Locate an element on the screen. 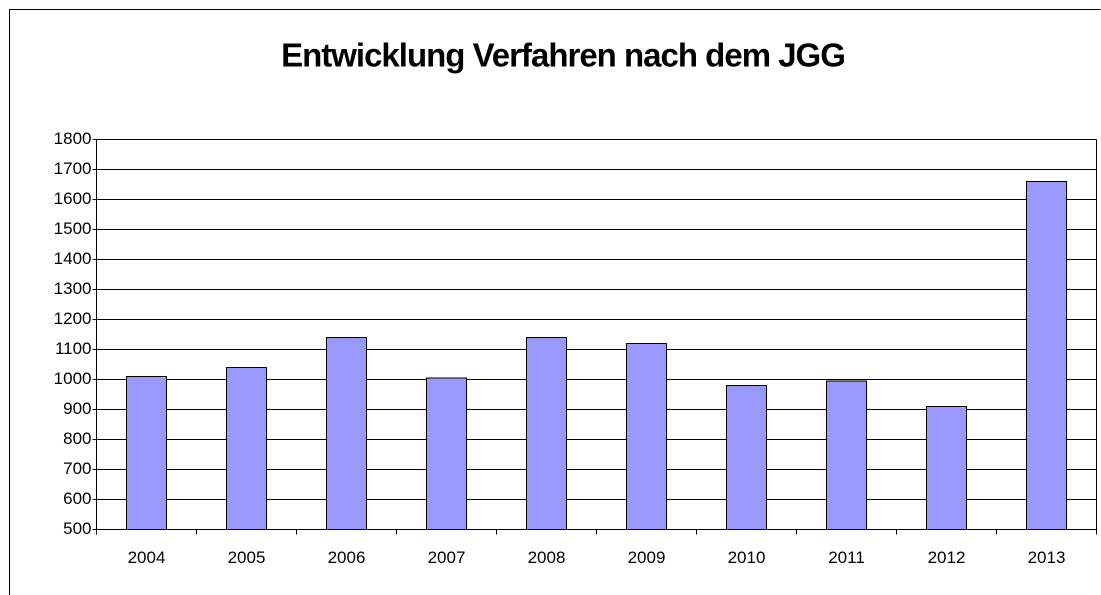 The width and height of the screenshot is (1101, 595). y-tick-label: 1200 is located at coordinates (73, 318).